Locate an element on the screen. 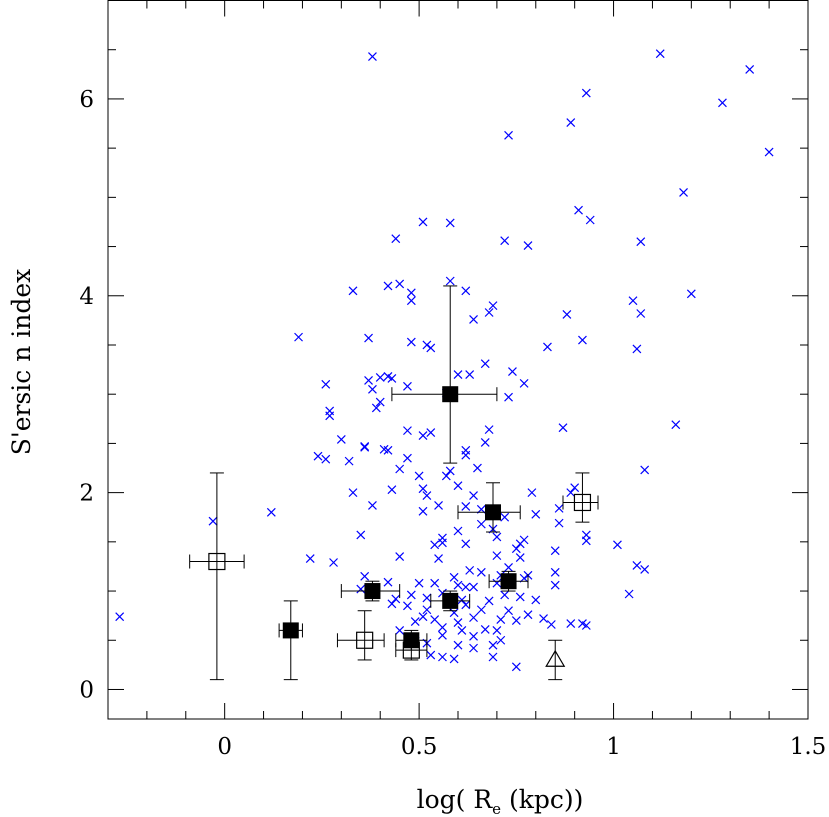  y-tick-label: 6 is located at coordinates (86, 100).